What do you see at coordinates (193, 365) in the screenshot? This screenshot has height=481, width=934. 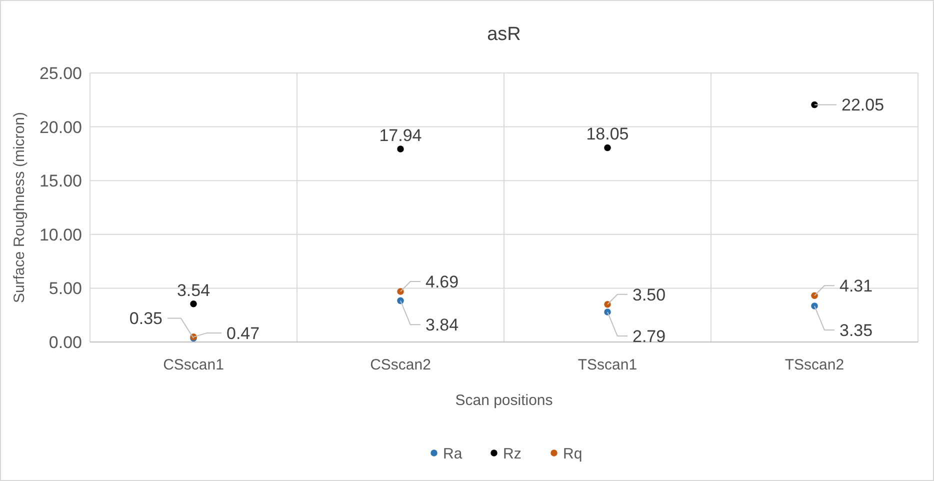 I see `x-tick-label: CSscan1` at bounding box center [193, 365].